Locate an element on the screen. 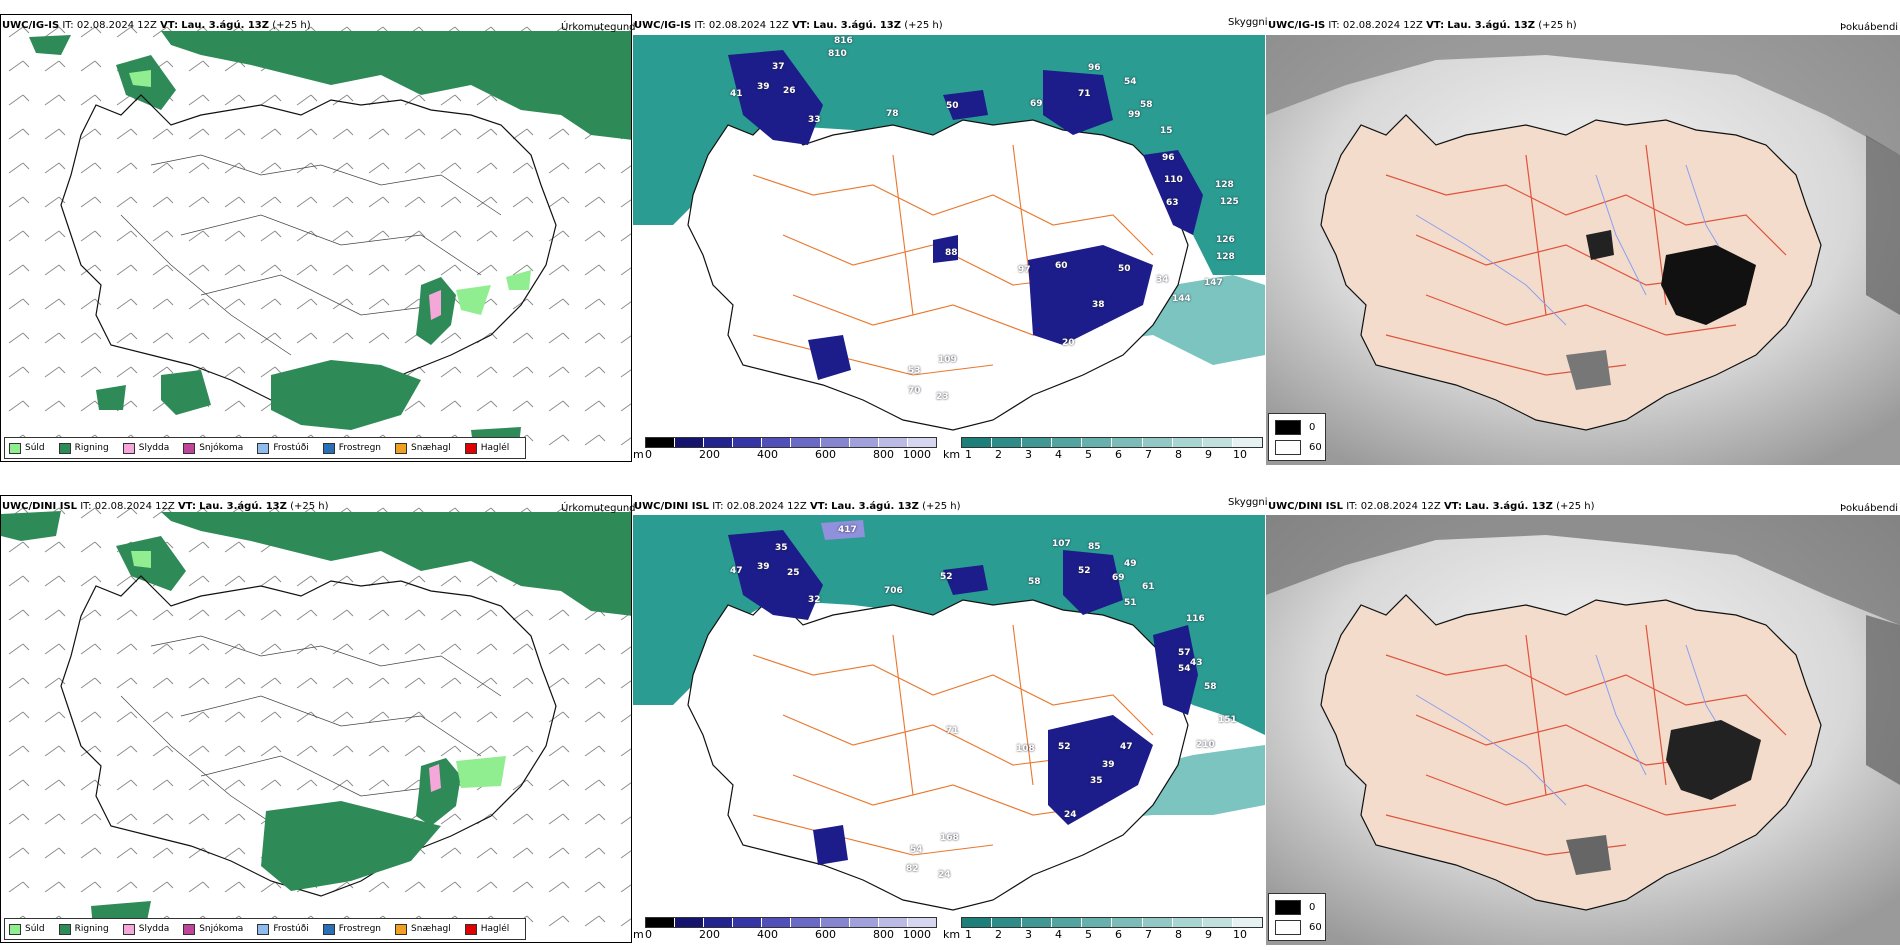  panel-title-fog-row2: Þokuábendi is located at coordinates (1869, 508).